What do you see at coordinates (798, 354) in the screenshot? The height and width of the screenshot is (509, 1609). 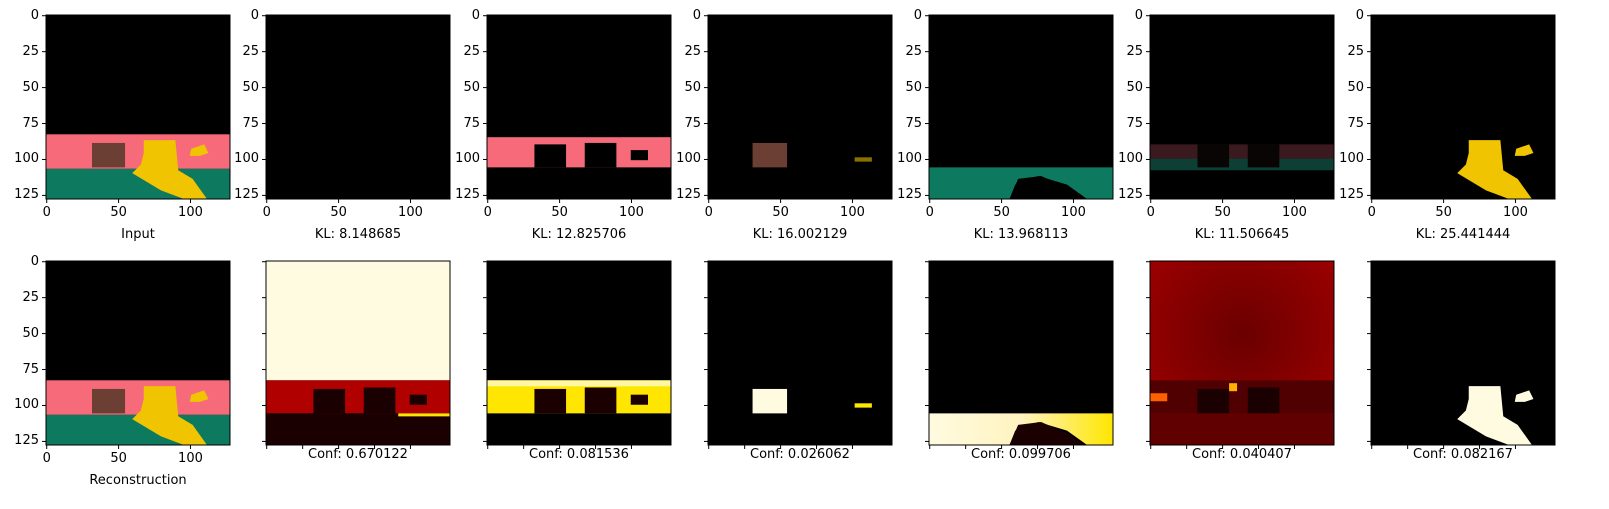 I see `panel-conf3` at bounding box center [798, 354].